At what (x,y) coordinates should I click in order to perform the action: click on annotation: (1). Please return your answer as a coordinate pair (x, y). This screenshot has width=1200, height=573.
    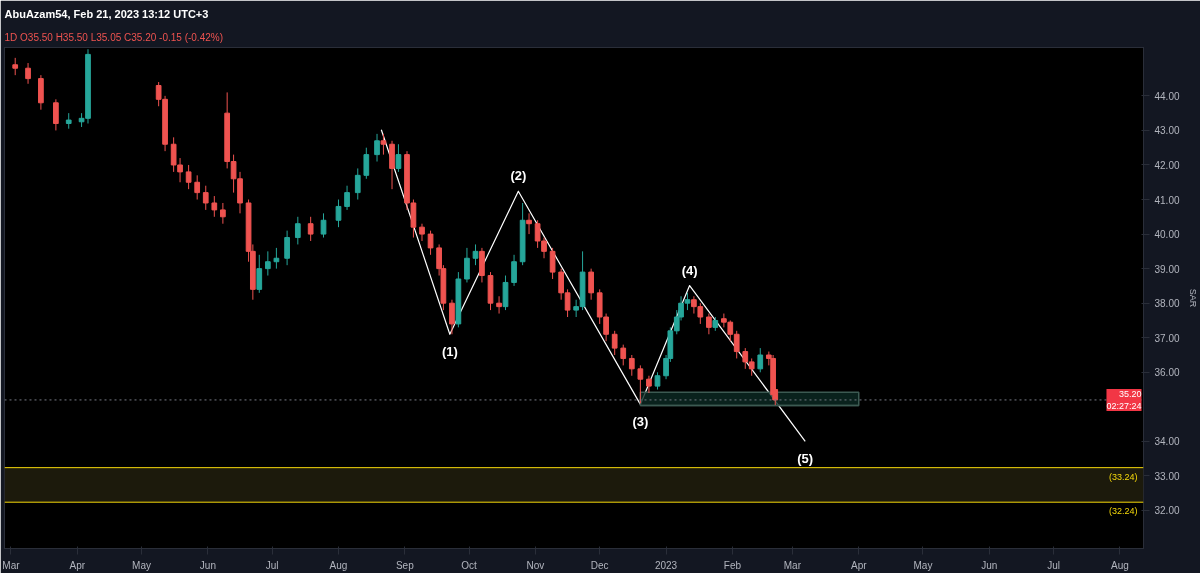
    Looking at the image, I should click on (449, 352).